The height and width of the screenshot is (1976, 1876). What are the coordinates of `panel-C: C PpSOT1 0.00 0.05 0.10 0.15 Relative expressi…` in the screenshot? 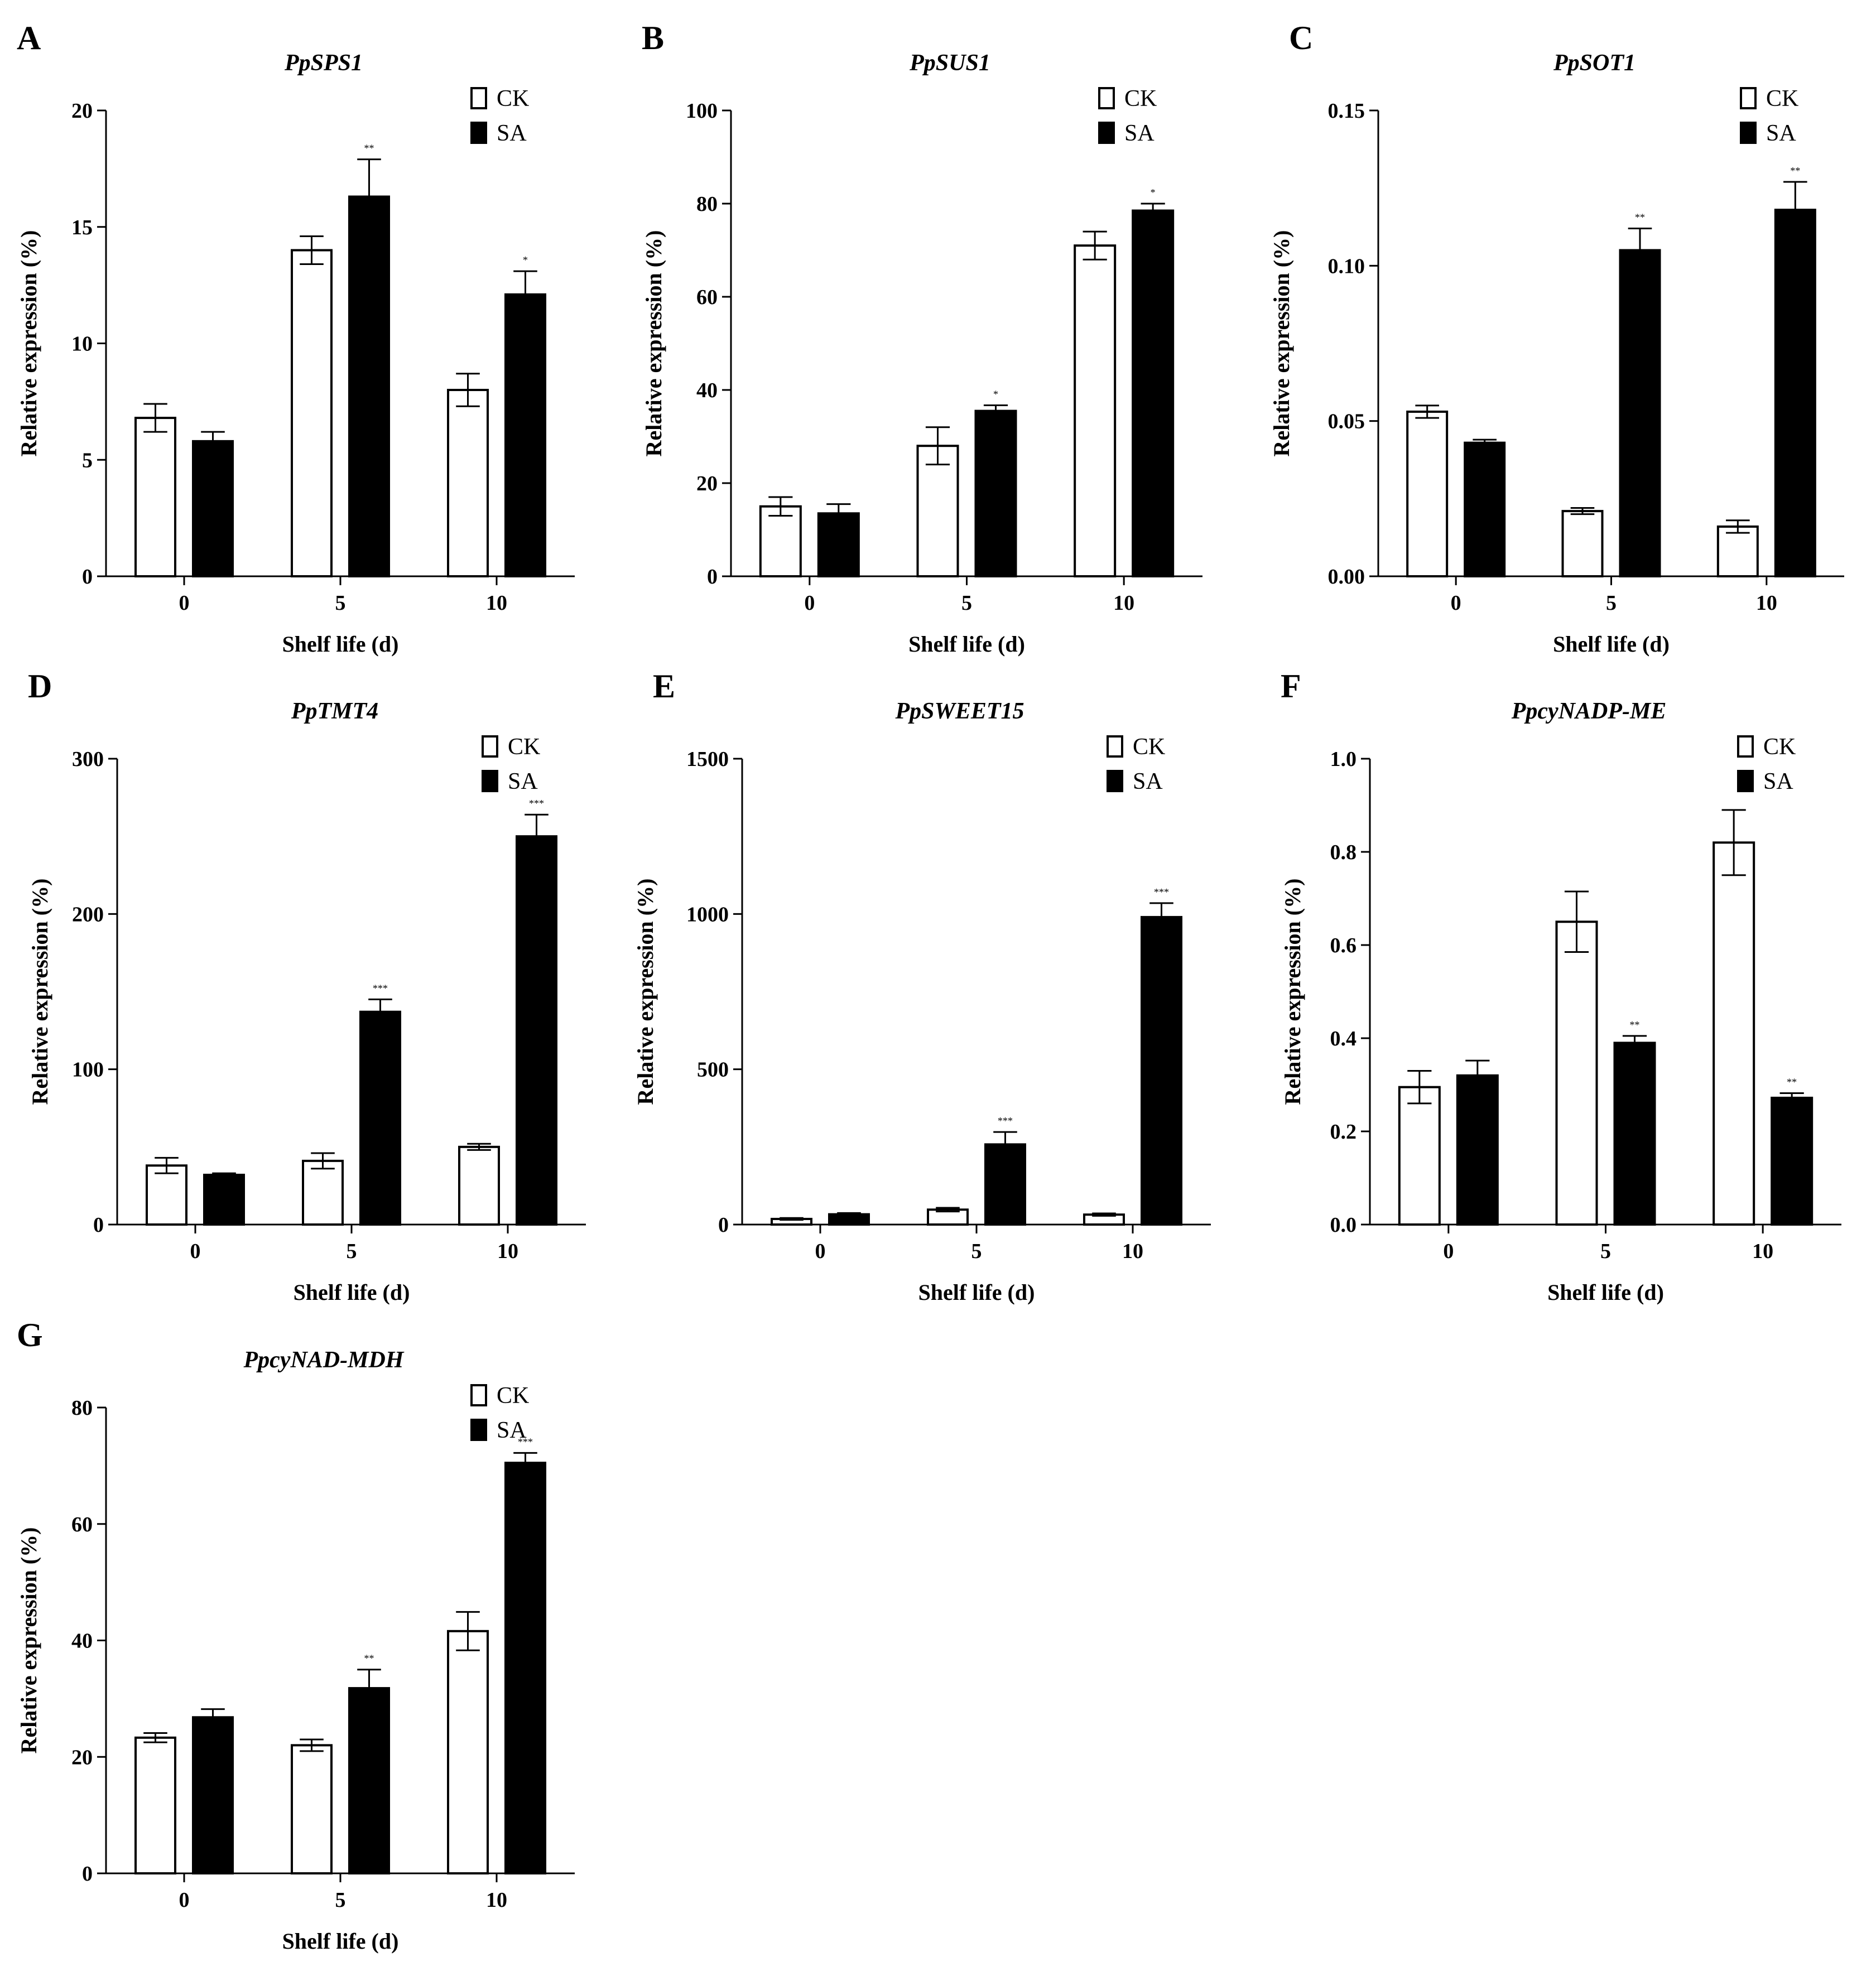 It's located at (1556, 338).